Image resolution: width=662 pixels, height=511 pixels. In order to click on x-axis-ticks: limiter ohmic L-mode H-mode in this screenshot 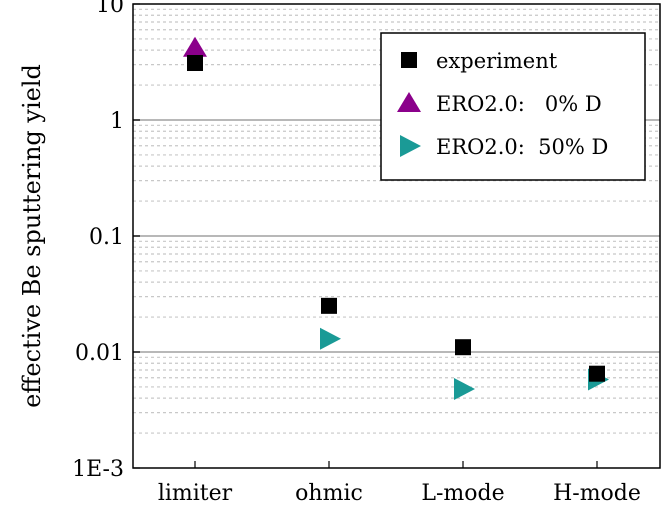, I will do `click(399, 483)`.